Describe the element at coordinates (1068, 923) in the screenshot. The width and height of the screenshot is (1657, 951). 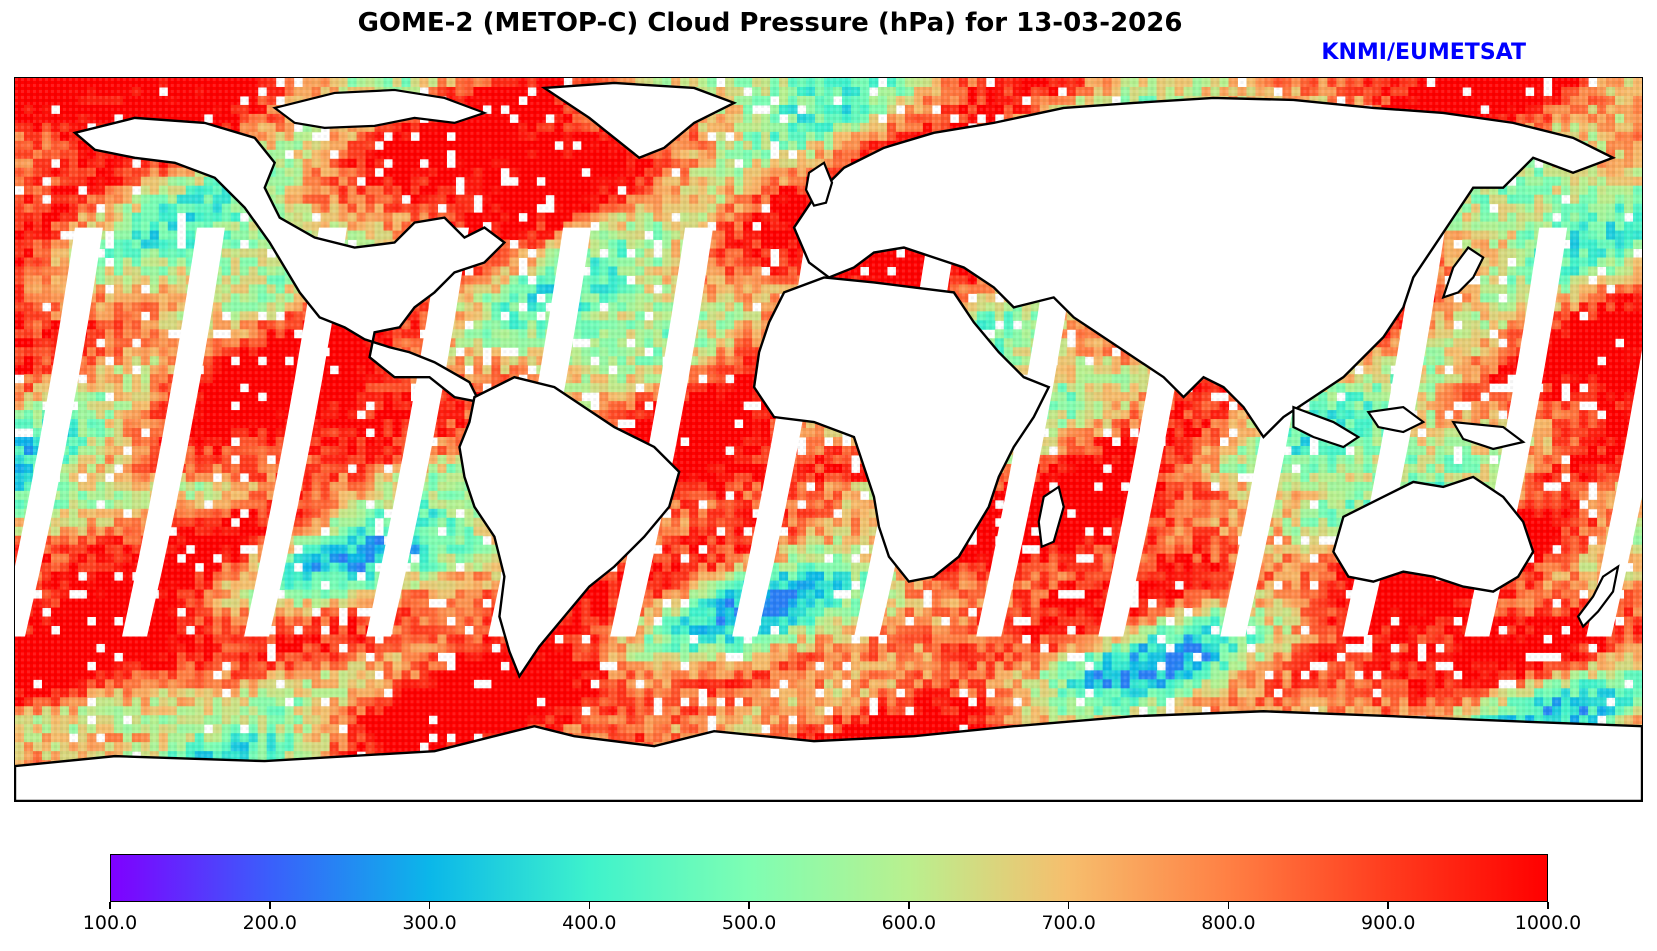
I see `colorbar-tick-label: 700.0` at that location.